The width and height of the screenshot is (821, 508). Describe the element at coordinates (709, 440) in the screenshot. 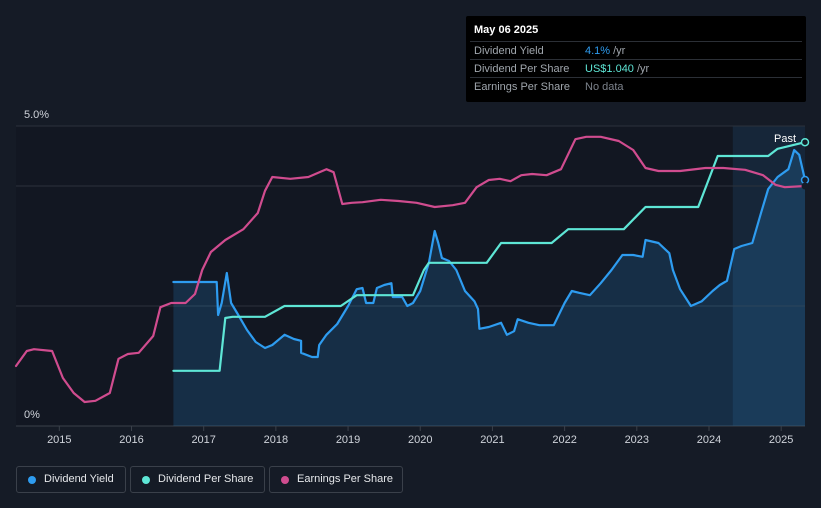

I see `x-tick-label: 2024` at that location.